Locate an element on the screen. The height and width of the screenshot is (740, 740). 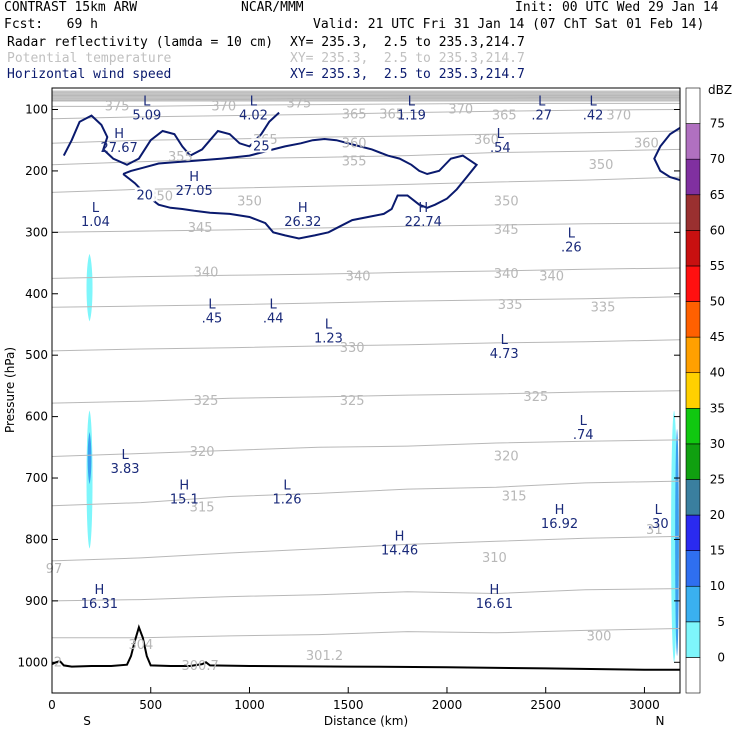
theta-label-20: 340 is located at coordinates (206, 272).